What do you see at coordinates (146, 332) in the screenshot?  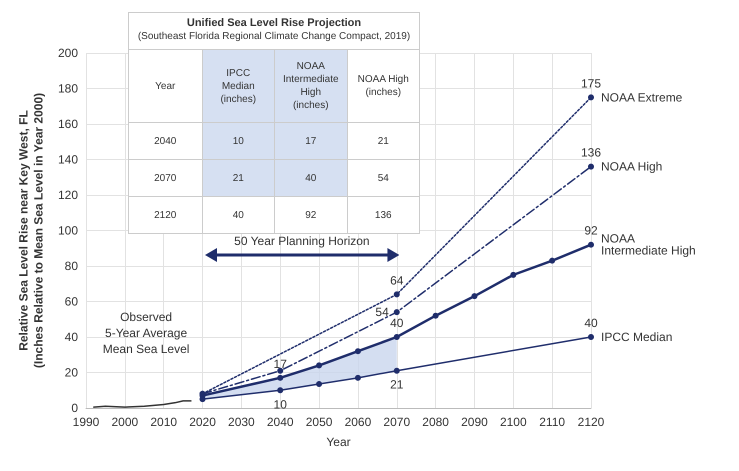 I see `annotation: Observed 5-Year Average Mean Sea Level` at bounding box center [146, 332].